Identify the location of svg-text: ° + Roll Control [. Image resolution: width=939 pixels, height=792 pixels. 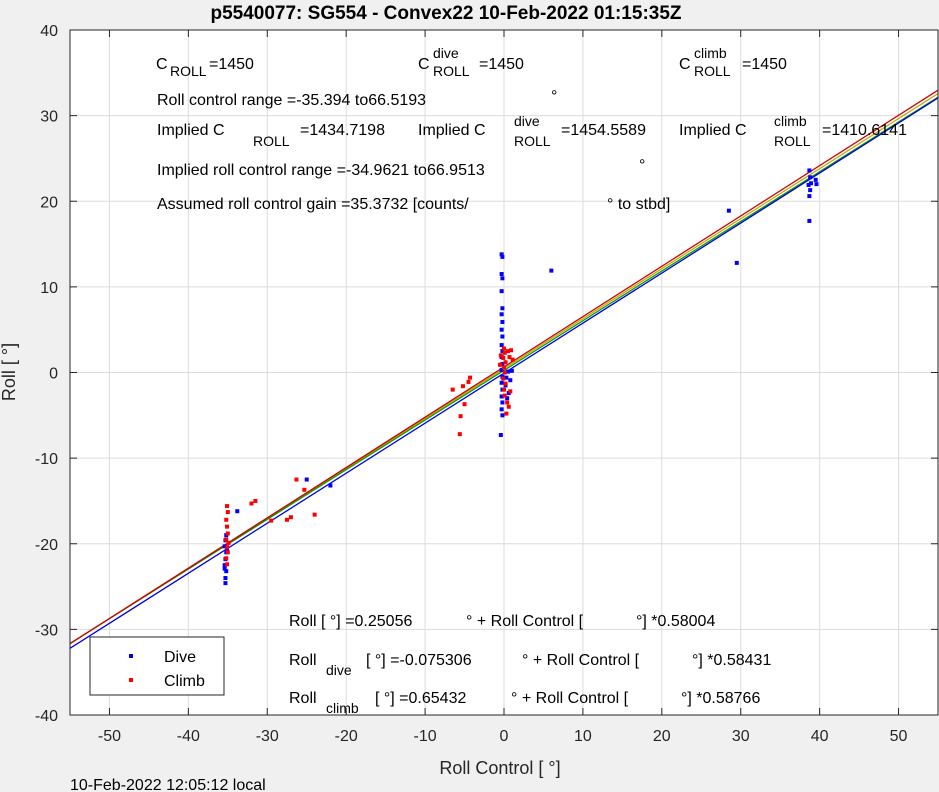
(525, 621).